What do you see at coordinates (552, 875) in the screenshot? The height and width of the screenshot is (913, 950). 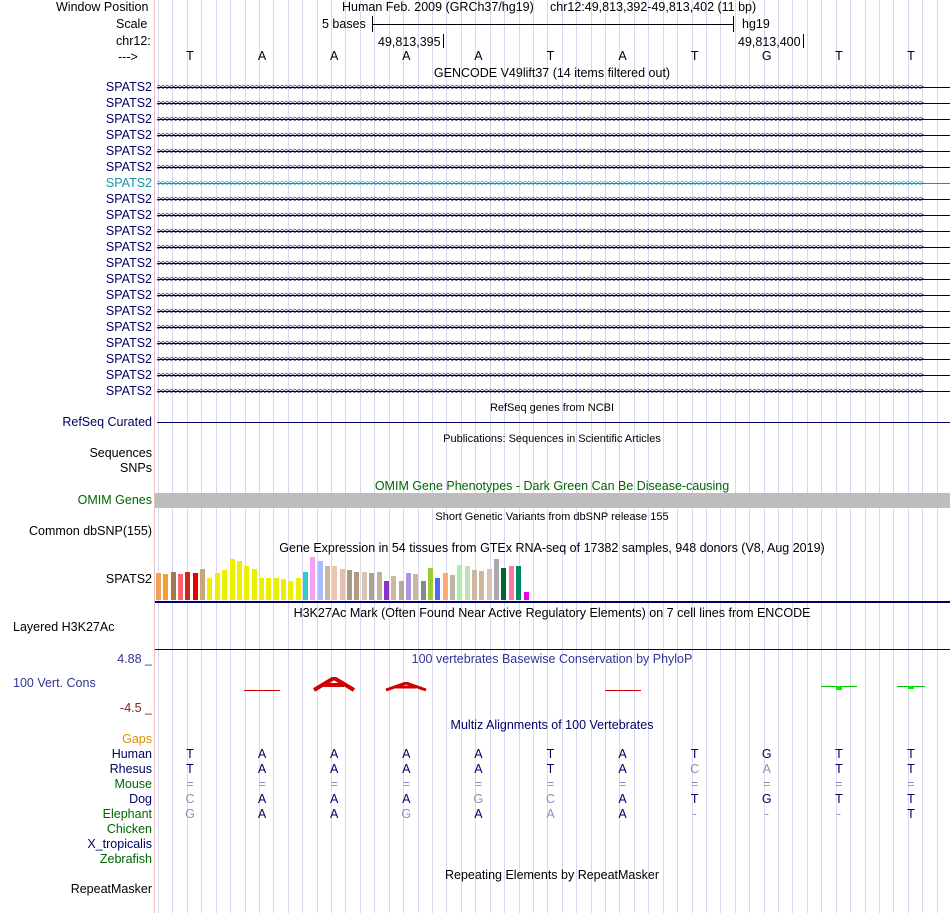 I see `repeatmasker-title: Repeating Elements by RepeatMasker` at bounding box center [552, 875].